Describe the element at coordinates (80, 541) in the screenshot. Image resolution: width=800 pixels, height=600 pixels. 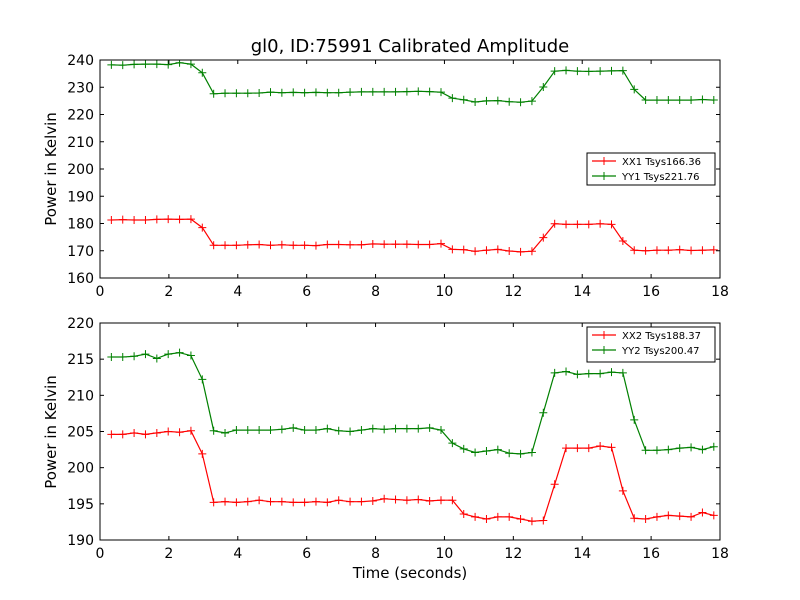
I see `y-tick-label: 190` at that location.